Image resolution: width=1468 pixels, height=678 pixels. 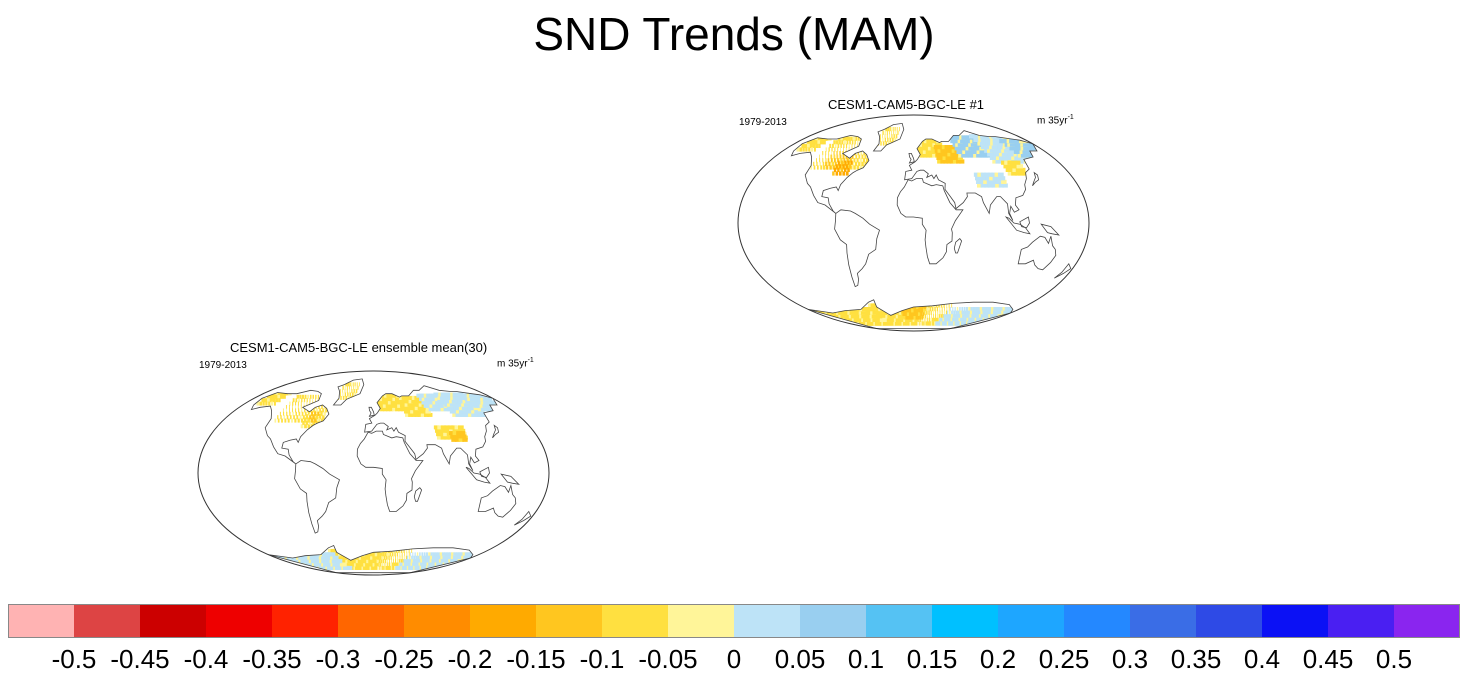 I want to click on coastline-uk, so click(x=911, y=158).